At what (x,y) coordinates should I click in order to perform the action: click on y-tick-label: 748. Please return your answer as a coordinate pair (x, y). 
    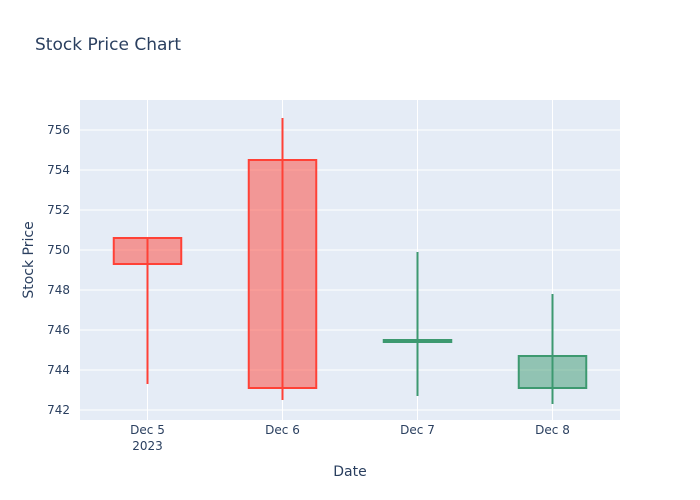
    Looking at the image, I should click on (58, 290).